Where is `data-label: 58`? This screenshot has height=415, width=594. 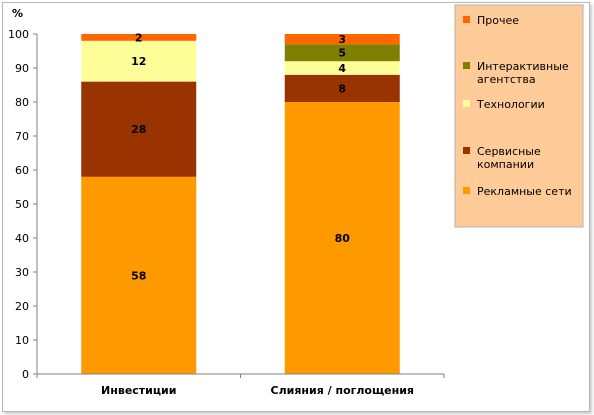
data-label: 58 is located at coordinates (138, 275).